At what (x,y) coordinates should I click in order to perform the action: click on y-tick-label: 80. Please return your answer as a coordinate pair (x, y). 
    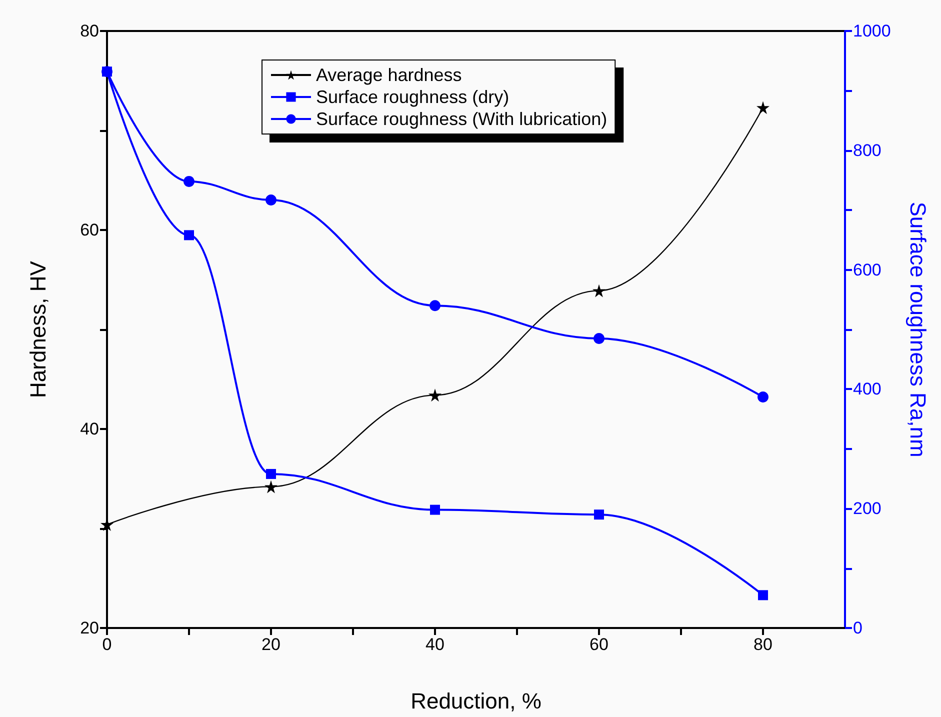
    Looking at the image, I should click on (89, 31).